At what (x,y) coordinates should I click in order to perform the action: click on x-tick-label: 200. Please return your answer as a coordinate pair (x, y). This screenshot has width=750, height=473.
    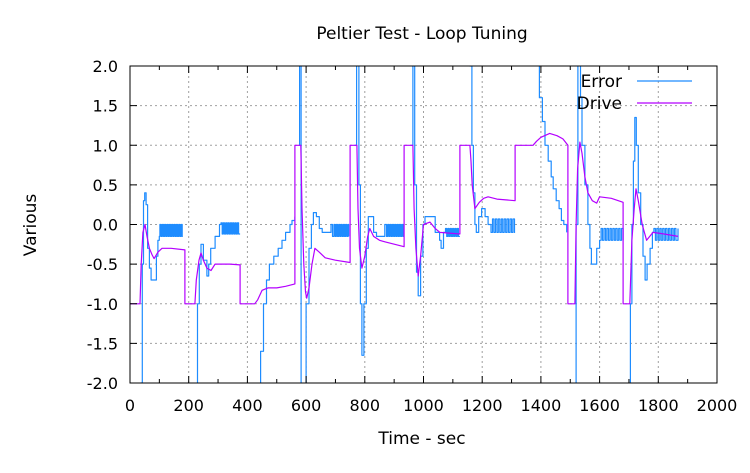
    Looking at the image, I should click on (188, 405).